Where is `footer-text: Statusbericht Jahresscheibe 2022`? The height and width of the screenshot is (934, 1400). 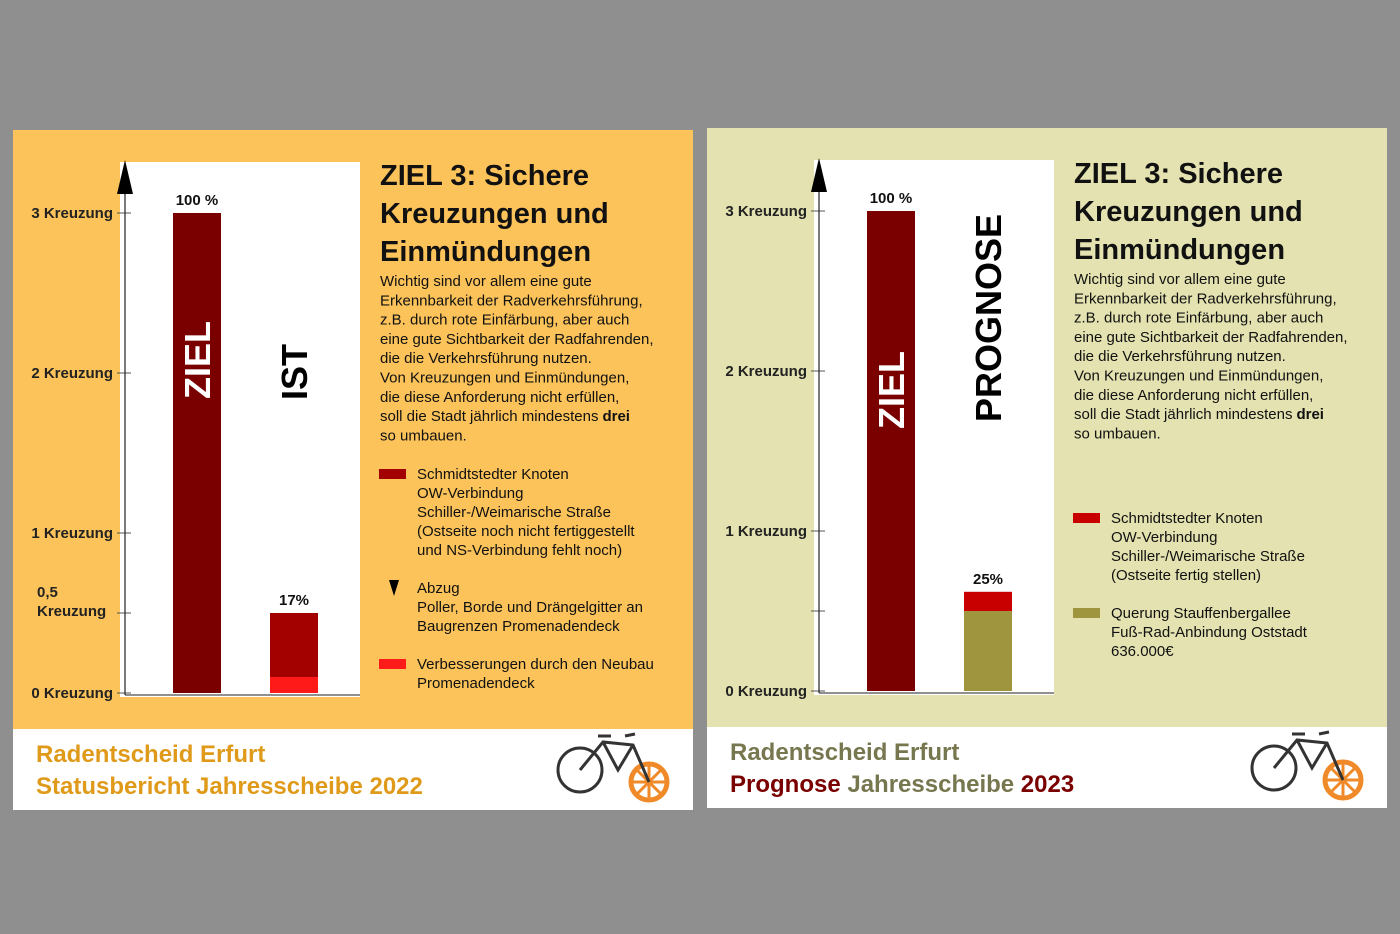 footer-text: Statusbericht Jahresscheibe 2022 is located at coordinates (229, 786).